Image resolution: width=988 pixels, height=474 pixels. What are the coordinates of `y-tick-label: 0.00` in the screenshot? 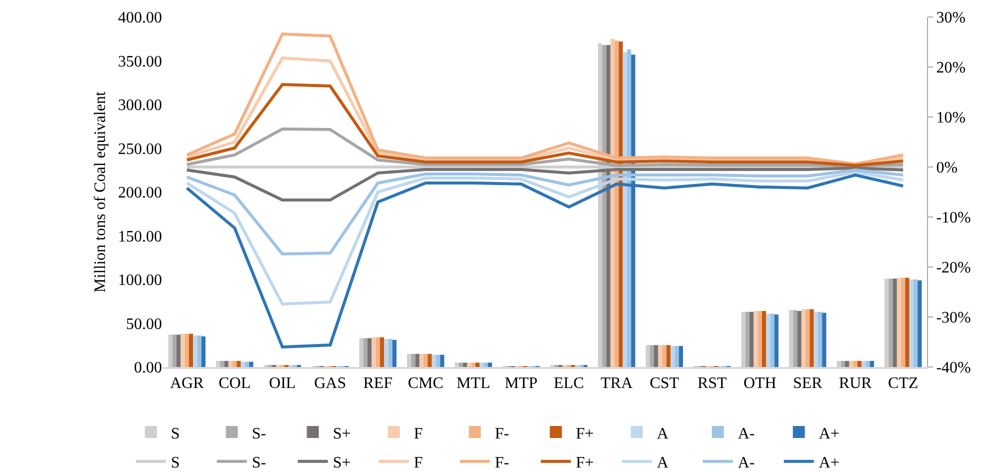 It's located at (148, 368).